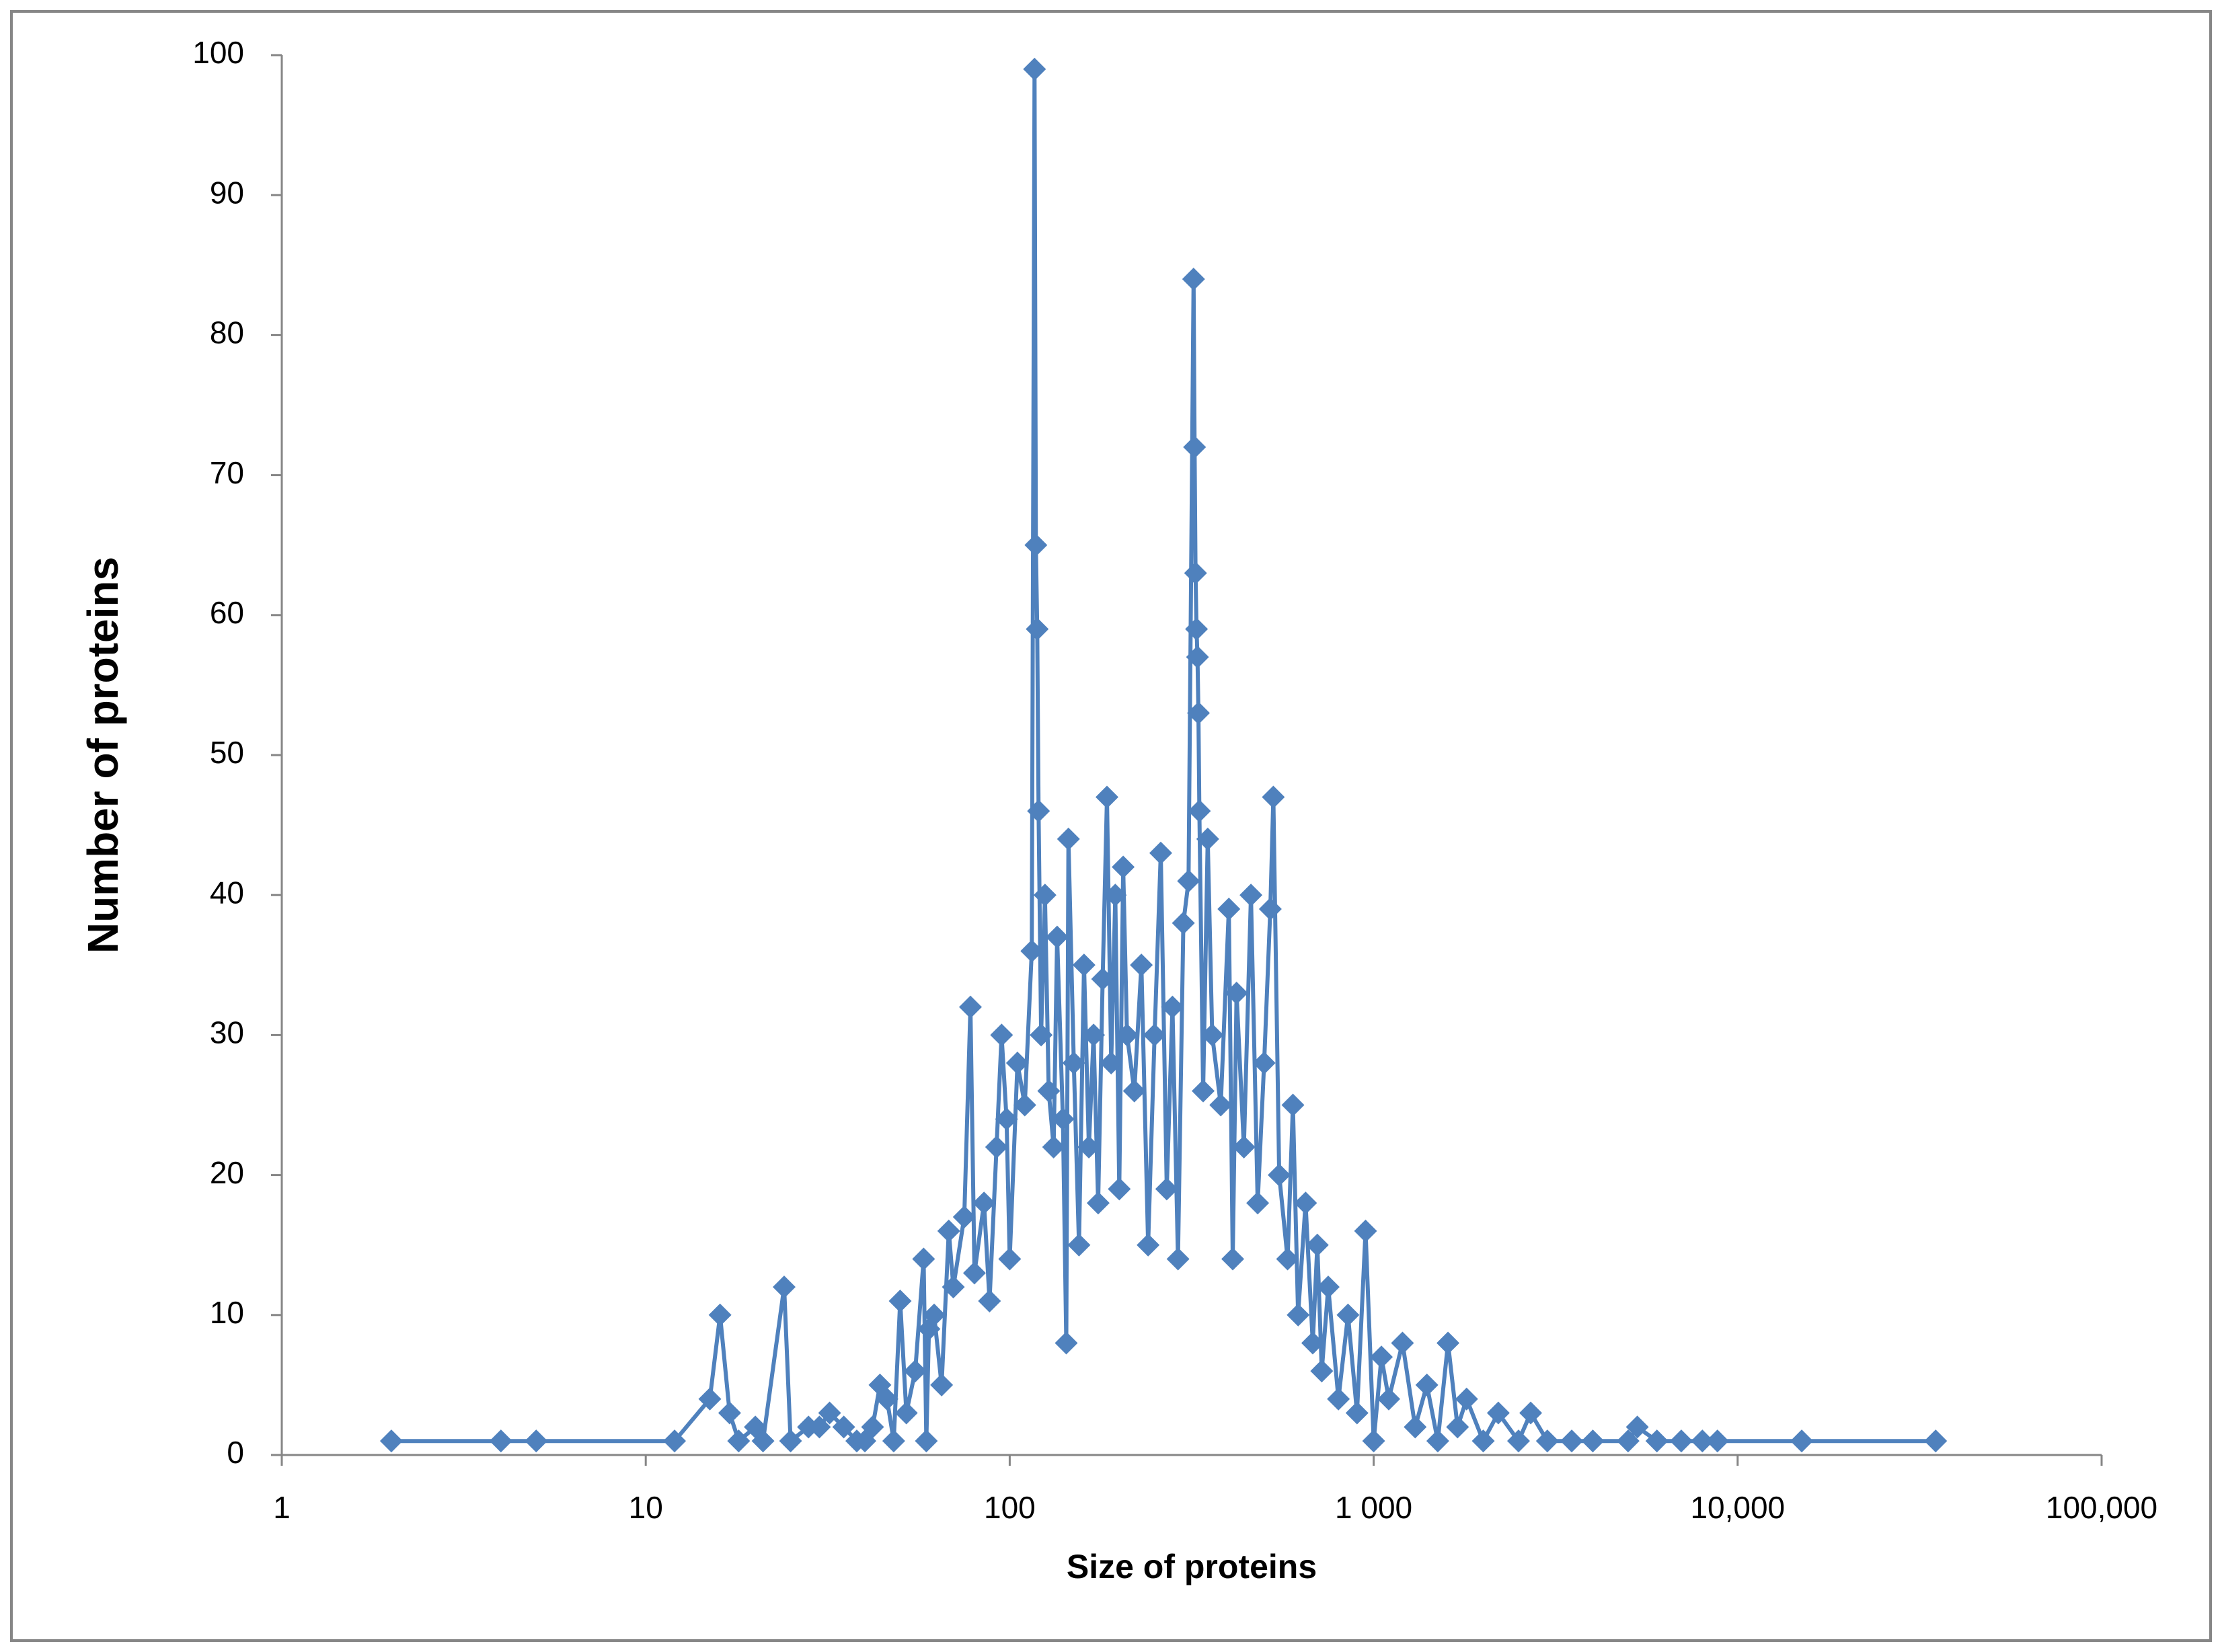  What do you see at coordinates (227, 612) in the screenshot?
I see `y-tick-label: 60` at bounding box center [227, 612].